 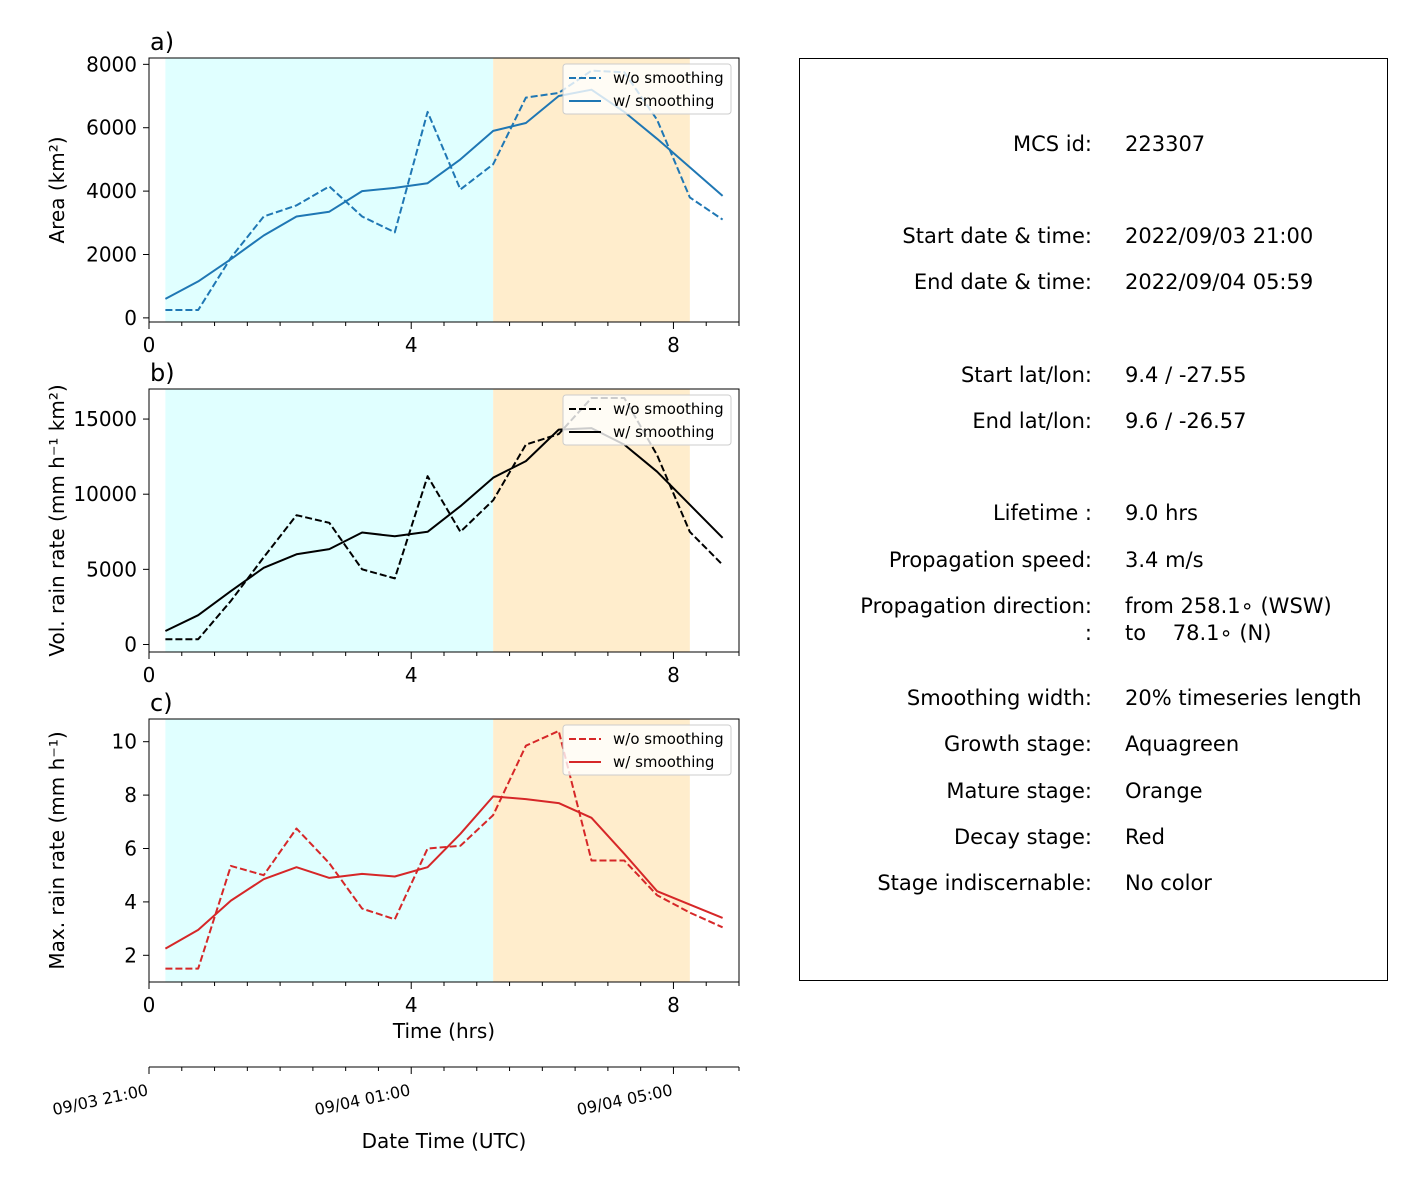 I want to click on info-row-start-latlon: Start lat/lon: 9.4 / -27.55, so click(x=1093, y=376).